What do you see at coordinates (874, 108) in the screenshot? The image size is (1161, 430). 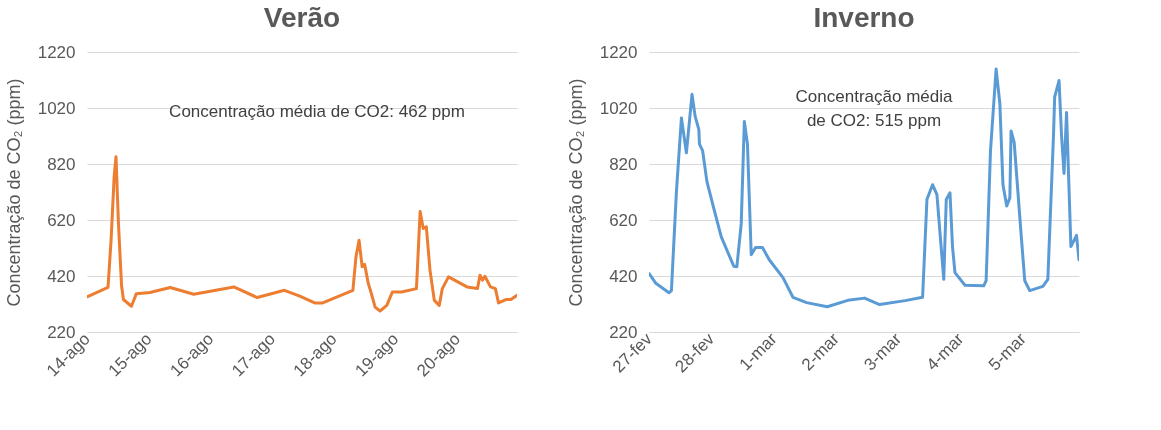 I see `annotation: Concentração média de CO2: 515 ppm` at bounding box center [874, 108].